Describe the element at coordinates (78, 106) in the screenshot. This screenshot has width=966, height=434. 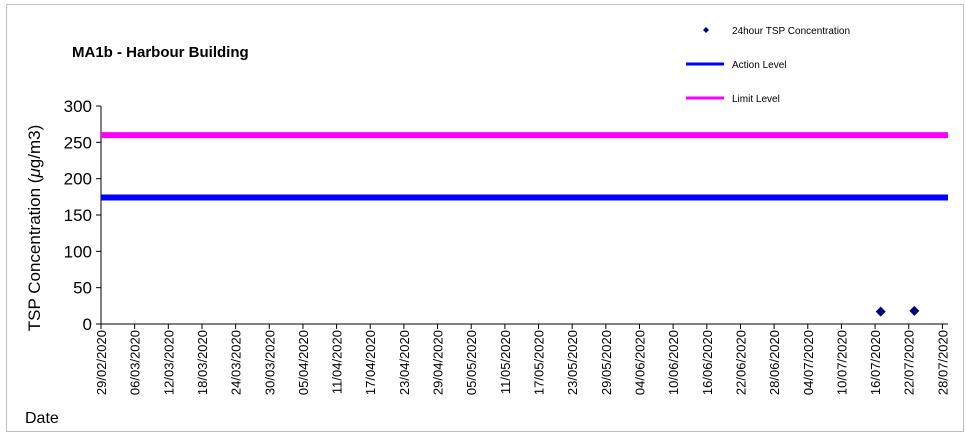
I see `y-tick-label: 300` at that location.